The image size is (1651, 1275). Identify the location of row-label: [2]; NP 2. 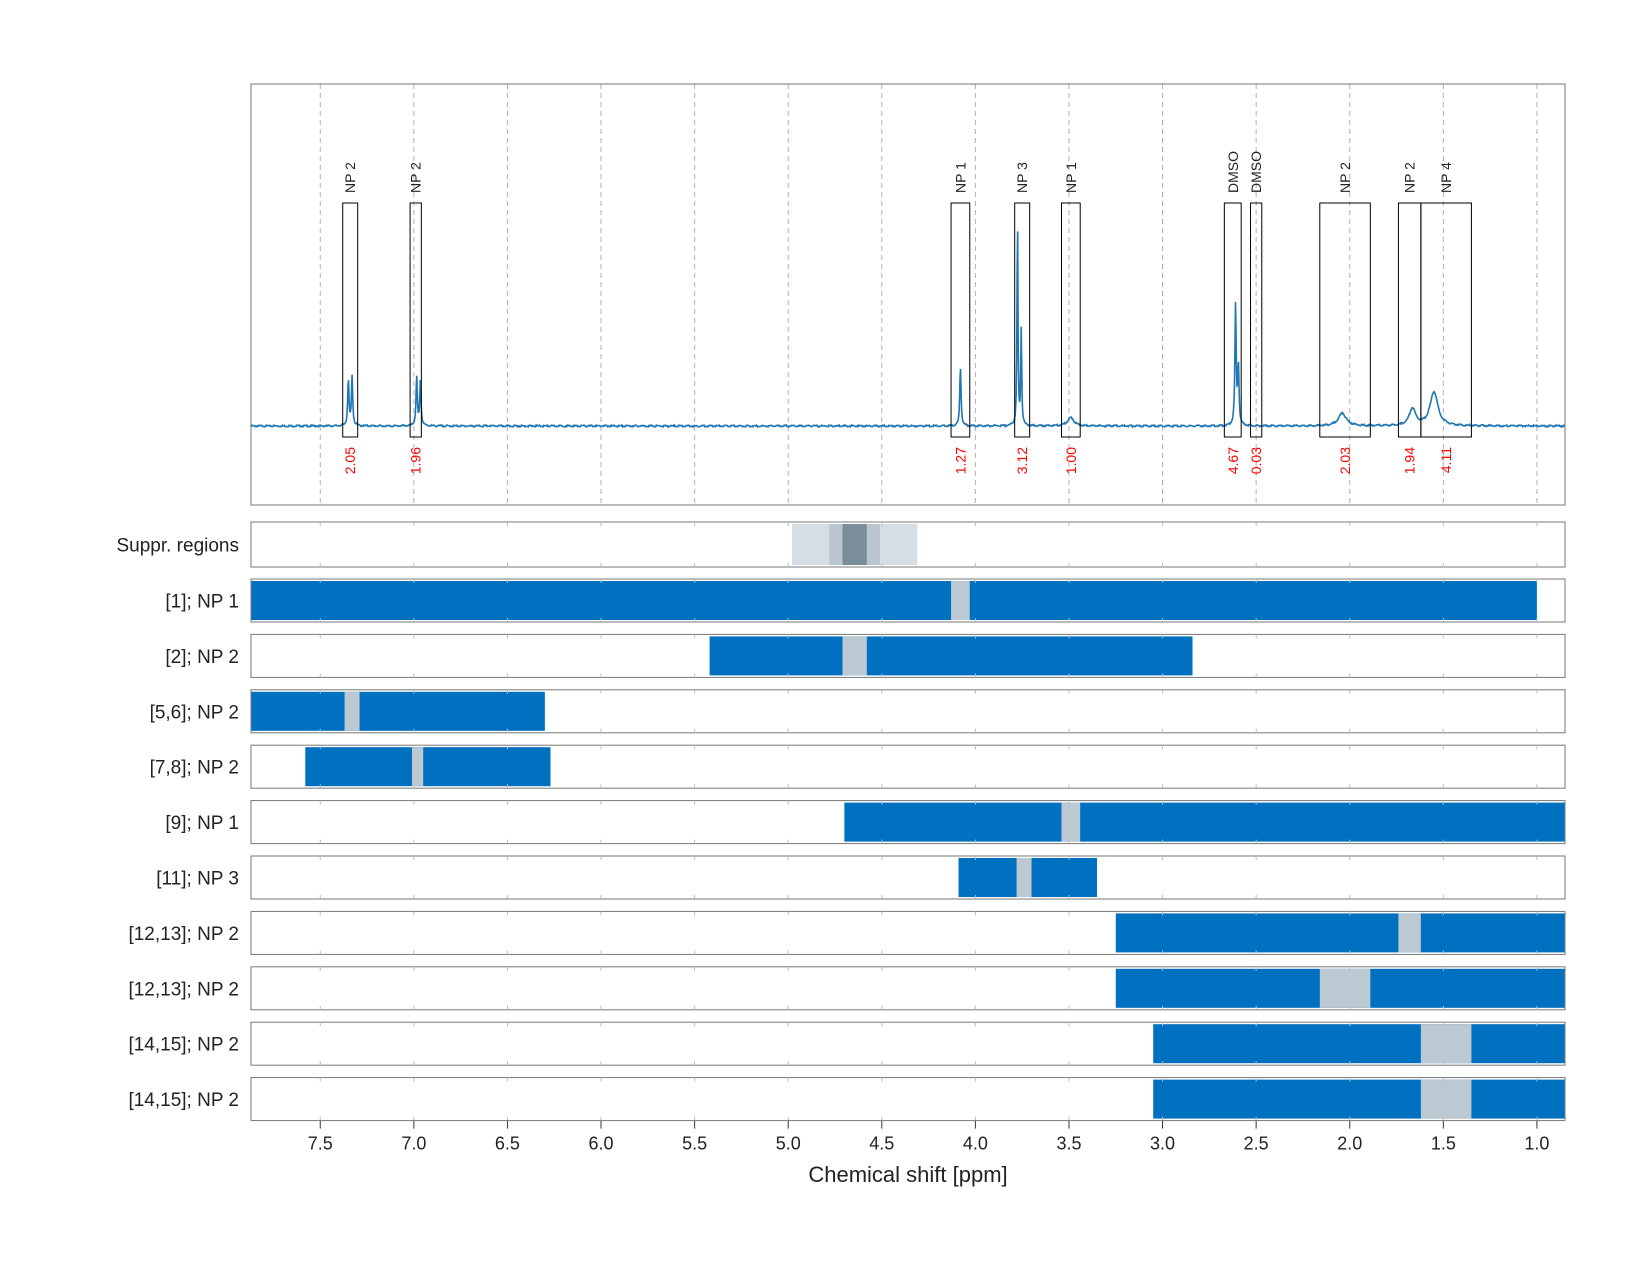
(202, 657).